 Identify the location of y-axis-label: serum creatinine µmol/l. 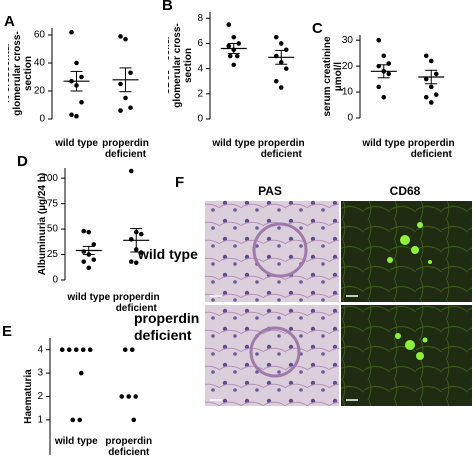
(333, 76).